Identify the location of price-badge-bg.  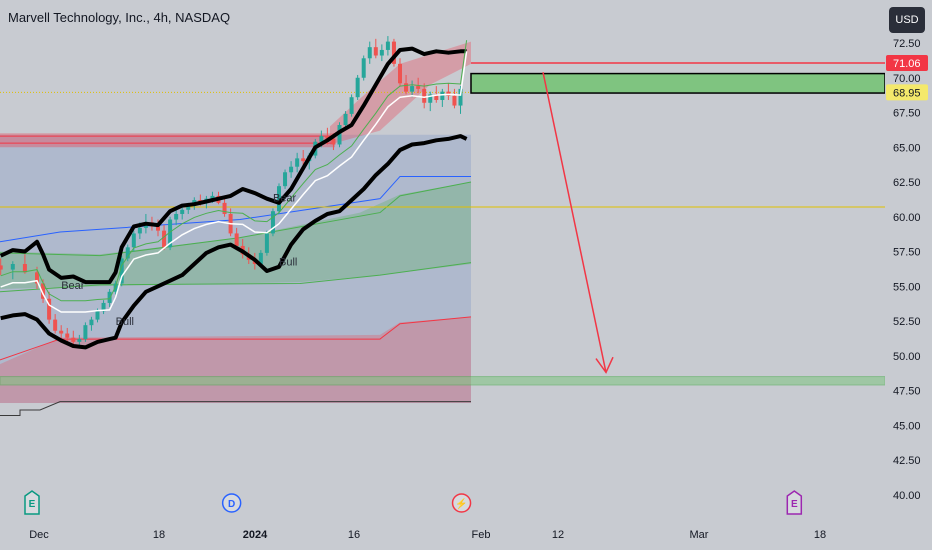
(907, 63).